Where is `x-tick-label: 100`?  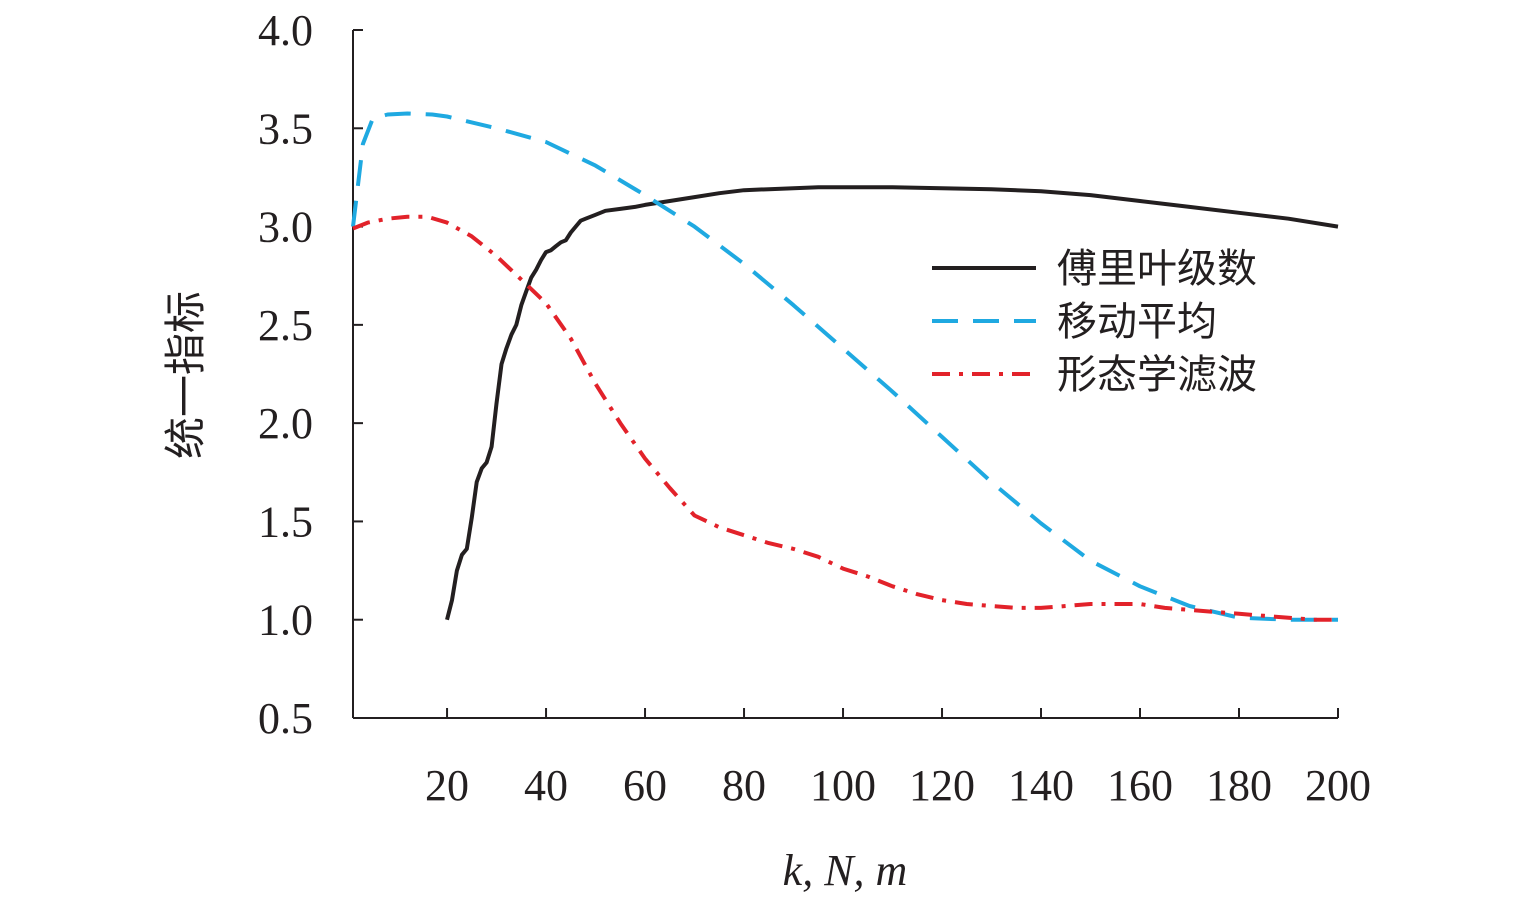 x-tick-label: 100 is located at coordinates (843, 785).